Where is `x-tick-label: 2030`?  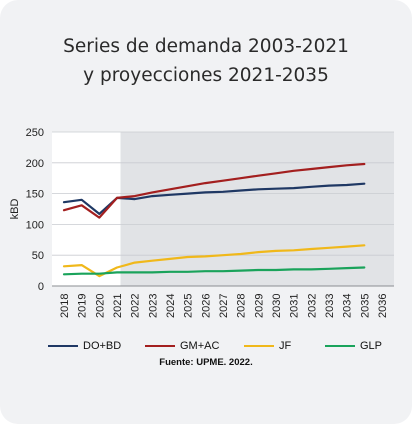 x-tick-label: 2030 is located at coordinates (277, 306).